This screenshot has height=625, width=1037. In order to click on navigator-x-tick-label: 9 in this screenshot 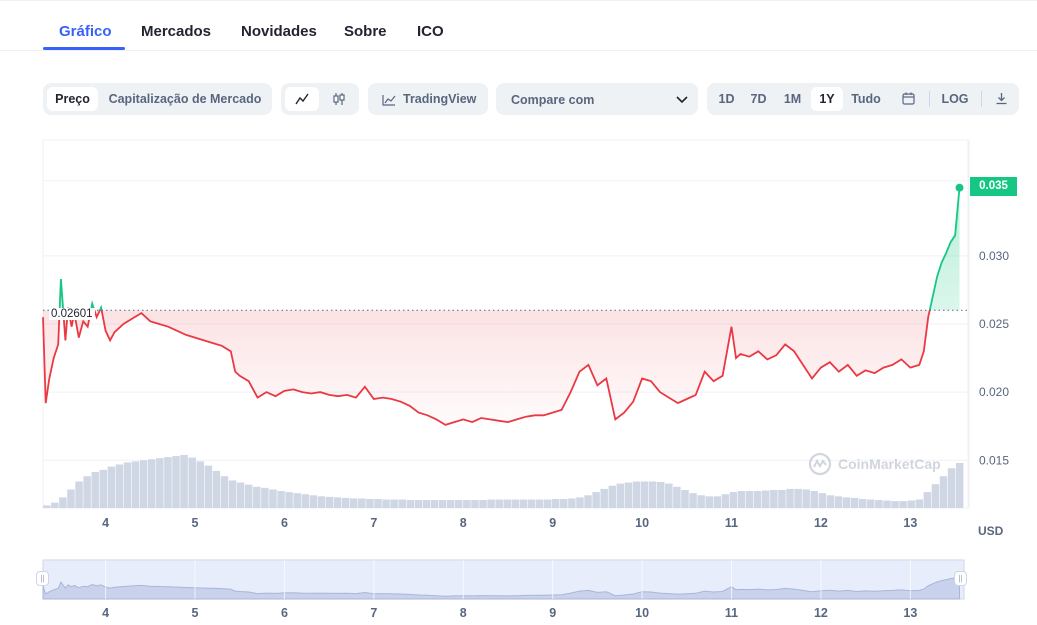, I will do `click(552, 613)`.